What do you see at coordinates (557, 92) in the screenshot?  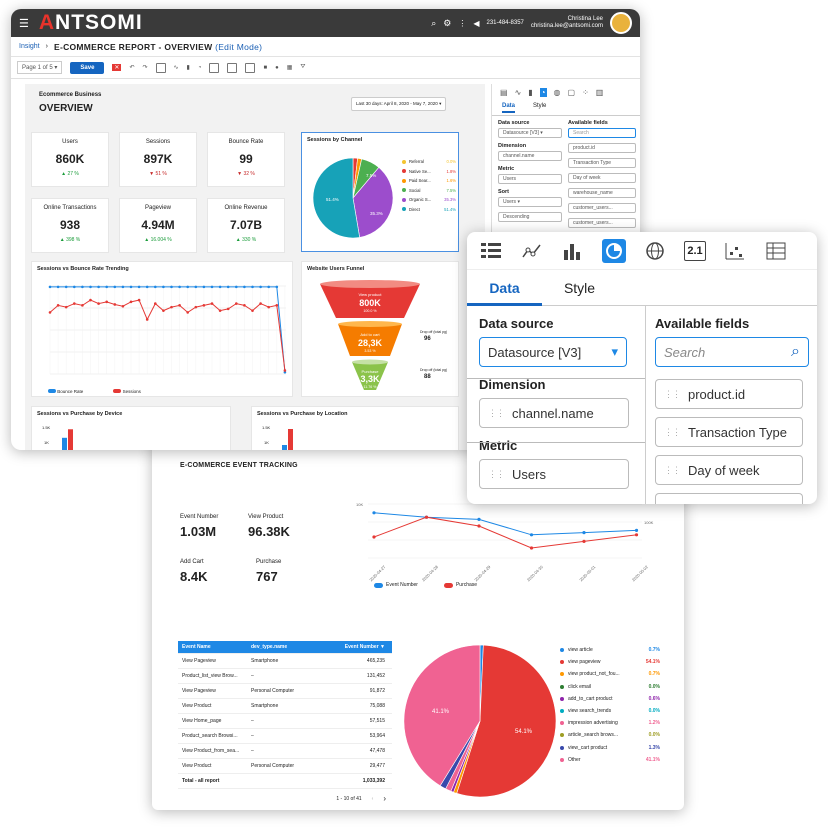 I see `globe-type-icon: ◍` at bounding box center [557, 92].